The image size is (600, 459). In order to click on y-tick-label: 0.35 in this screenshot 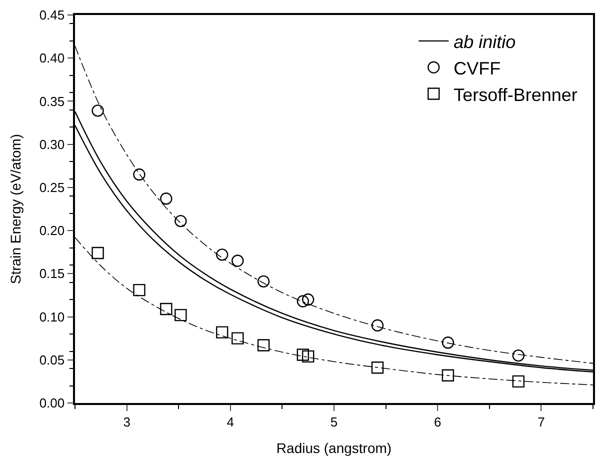, I will do `click(52, 101)`.